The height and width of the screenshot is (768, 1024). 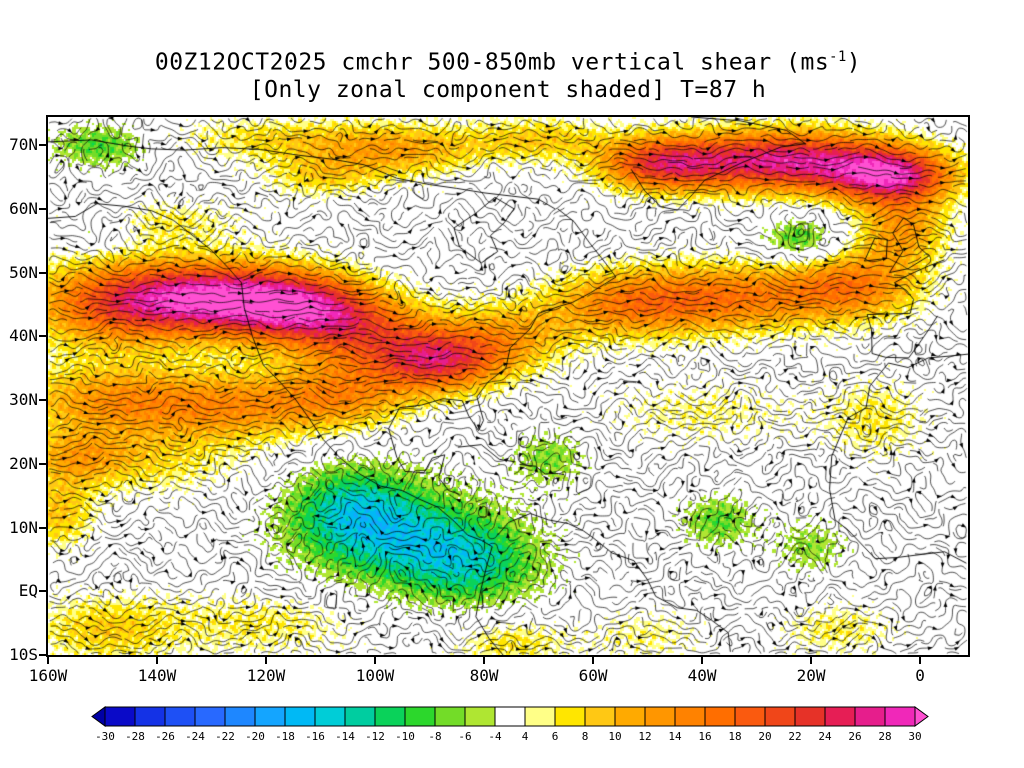 What do you see at coordinates (23, 527) in the screenshot?
I see `y-tick-label: 10N` at bounding box center [23, 527].